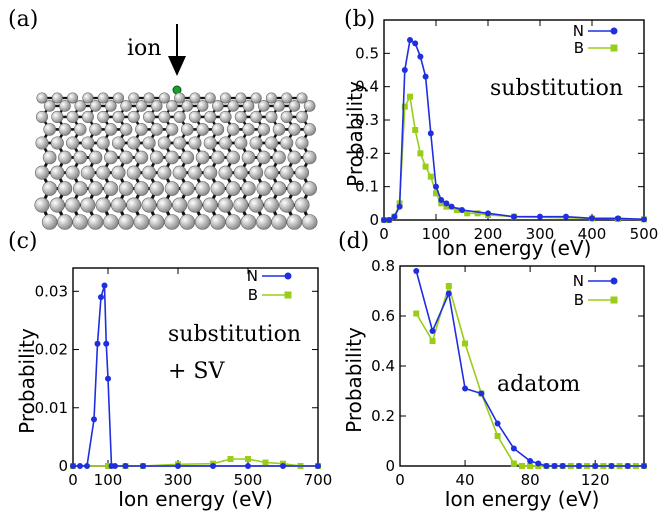 The image size is (663, 521). Describe the element at coordinates (108, 480) in the screenshot. I see `x-tick-label: 100` at that location.